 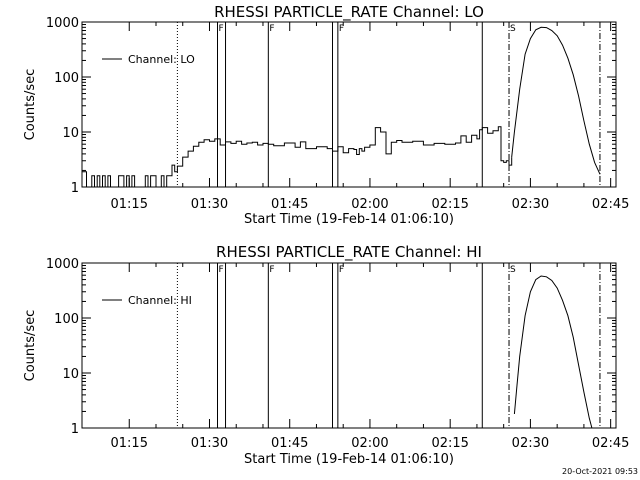 I want to click on timestamp: 20-Oct-2021 09:53, so click(x=600, y=471).